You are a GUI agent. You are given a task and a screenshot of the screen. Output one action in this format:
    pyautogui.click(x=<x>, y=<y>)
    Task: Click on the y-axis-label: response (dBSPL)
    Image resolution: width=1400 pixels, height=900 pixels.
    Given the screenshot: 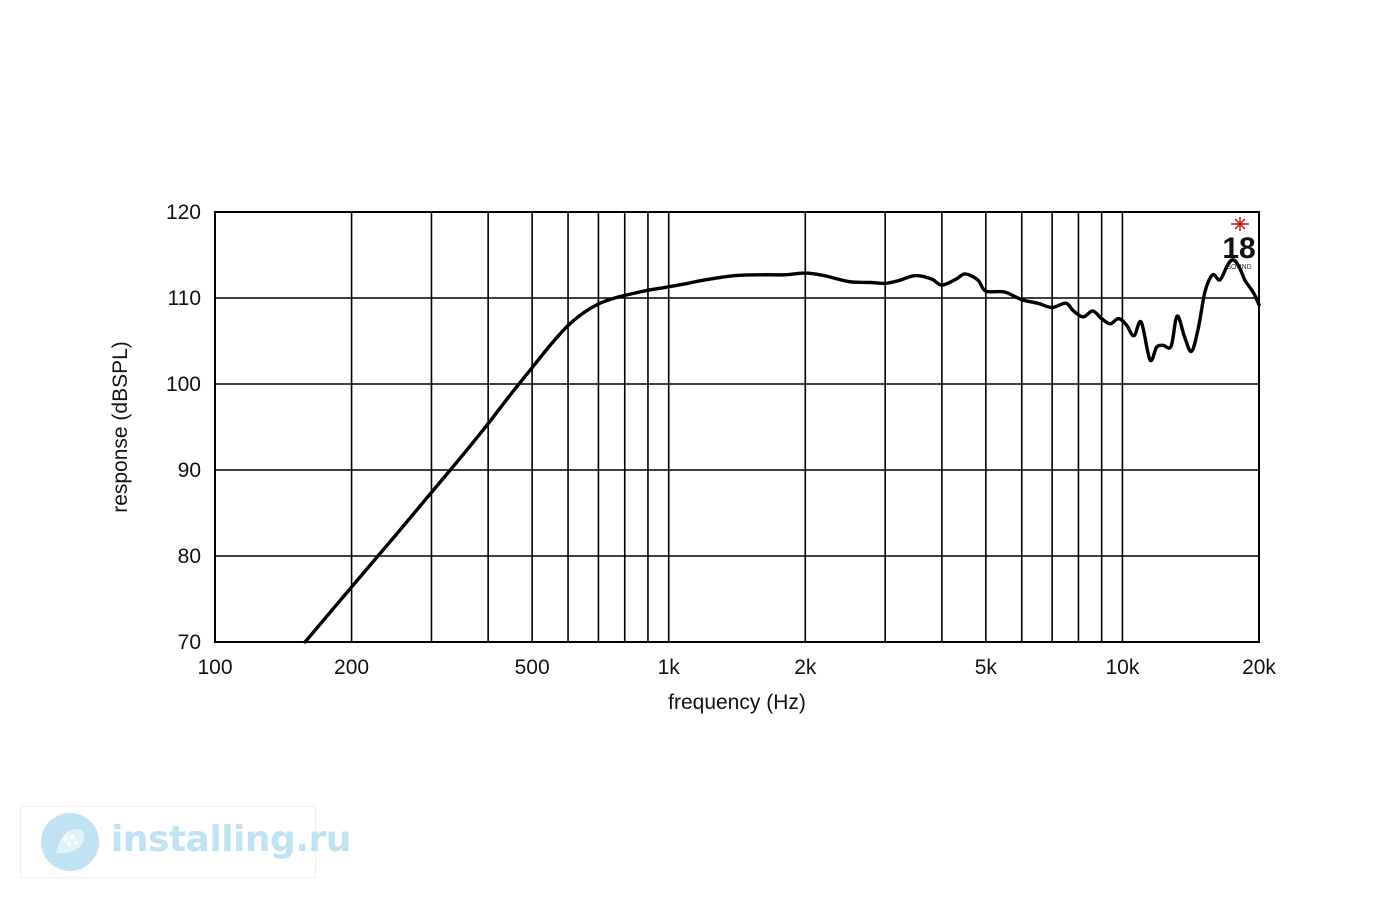 What is the action you would take?
    pyautogui.click(x=120, y=427)
    